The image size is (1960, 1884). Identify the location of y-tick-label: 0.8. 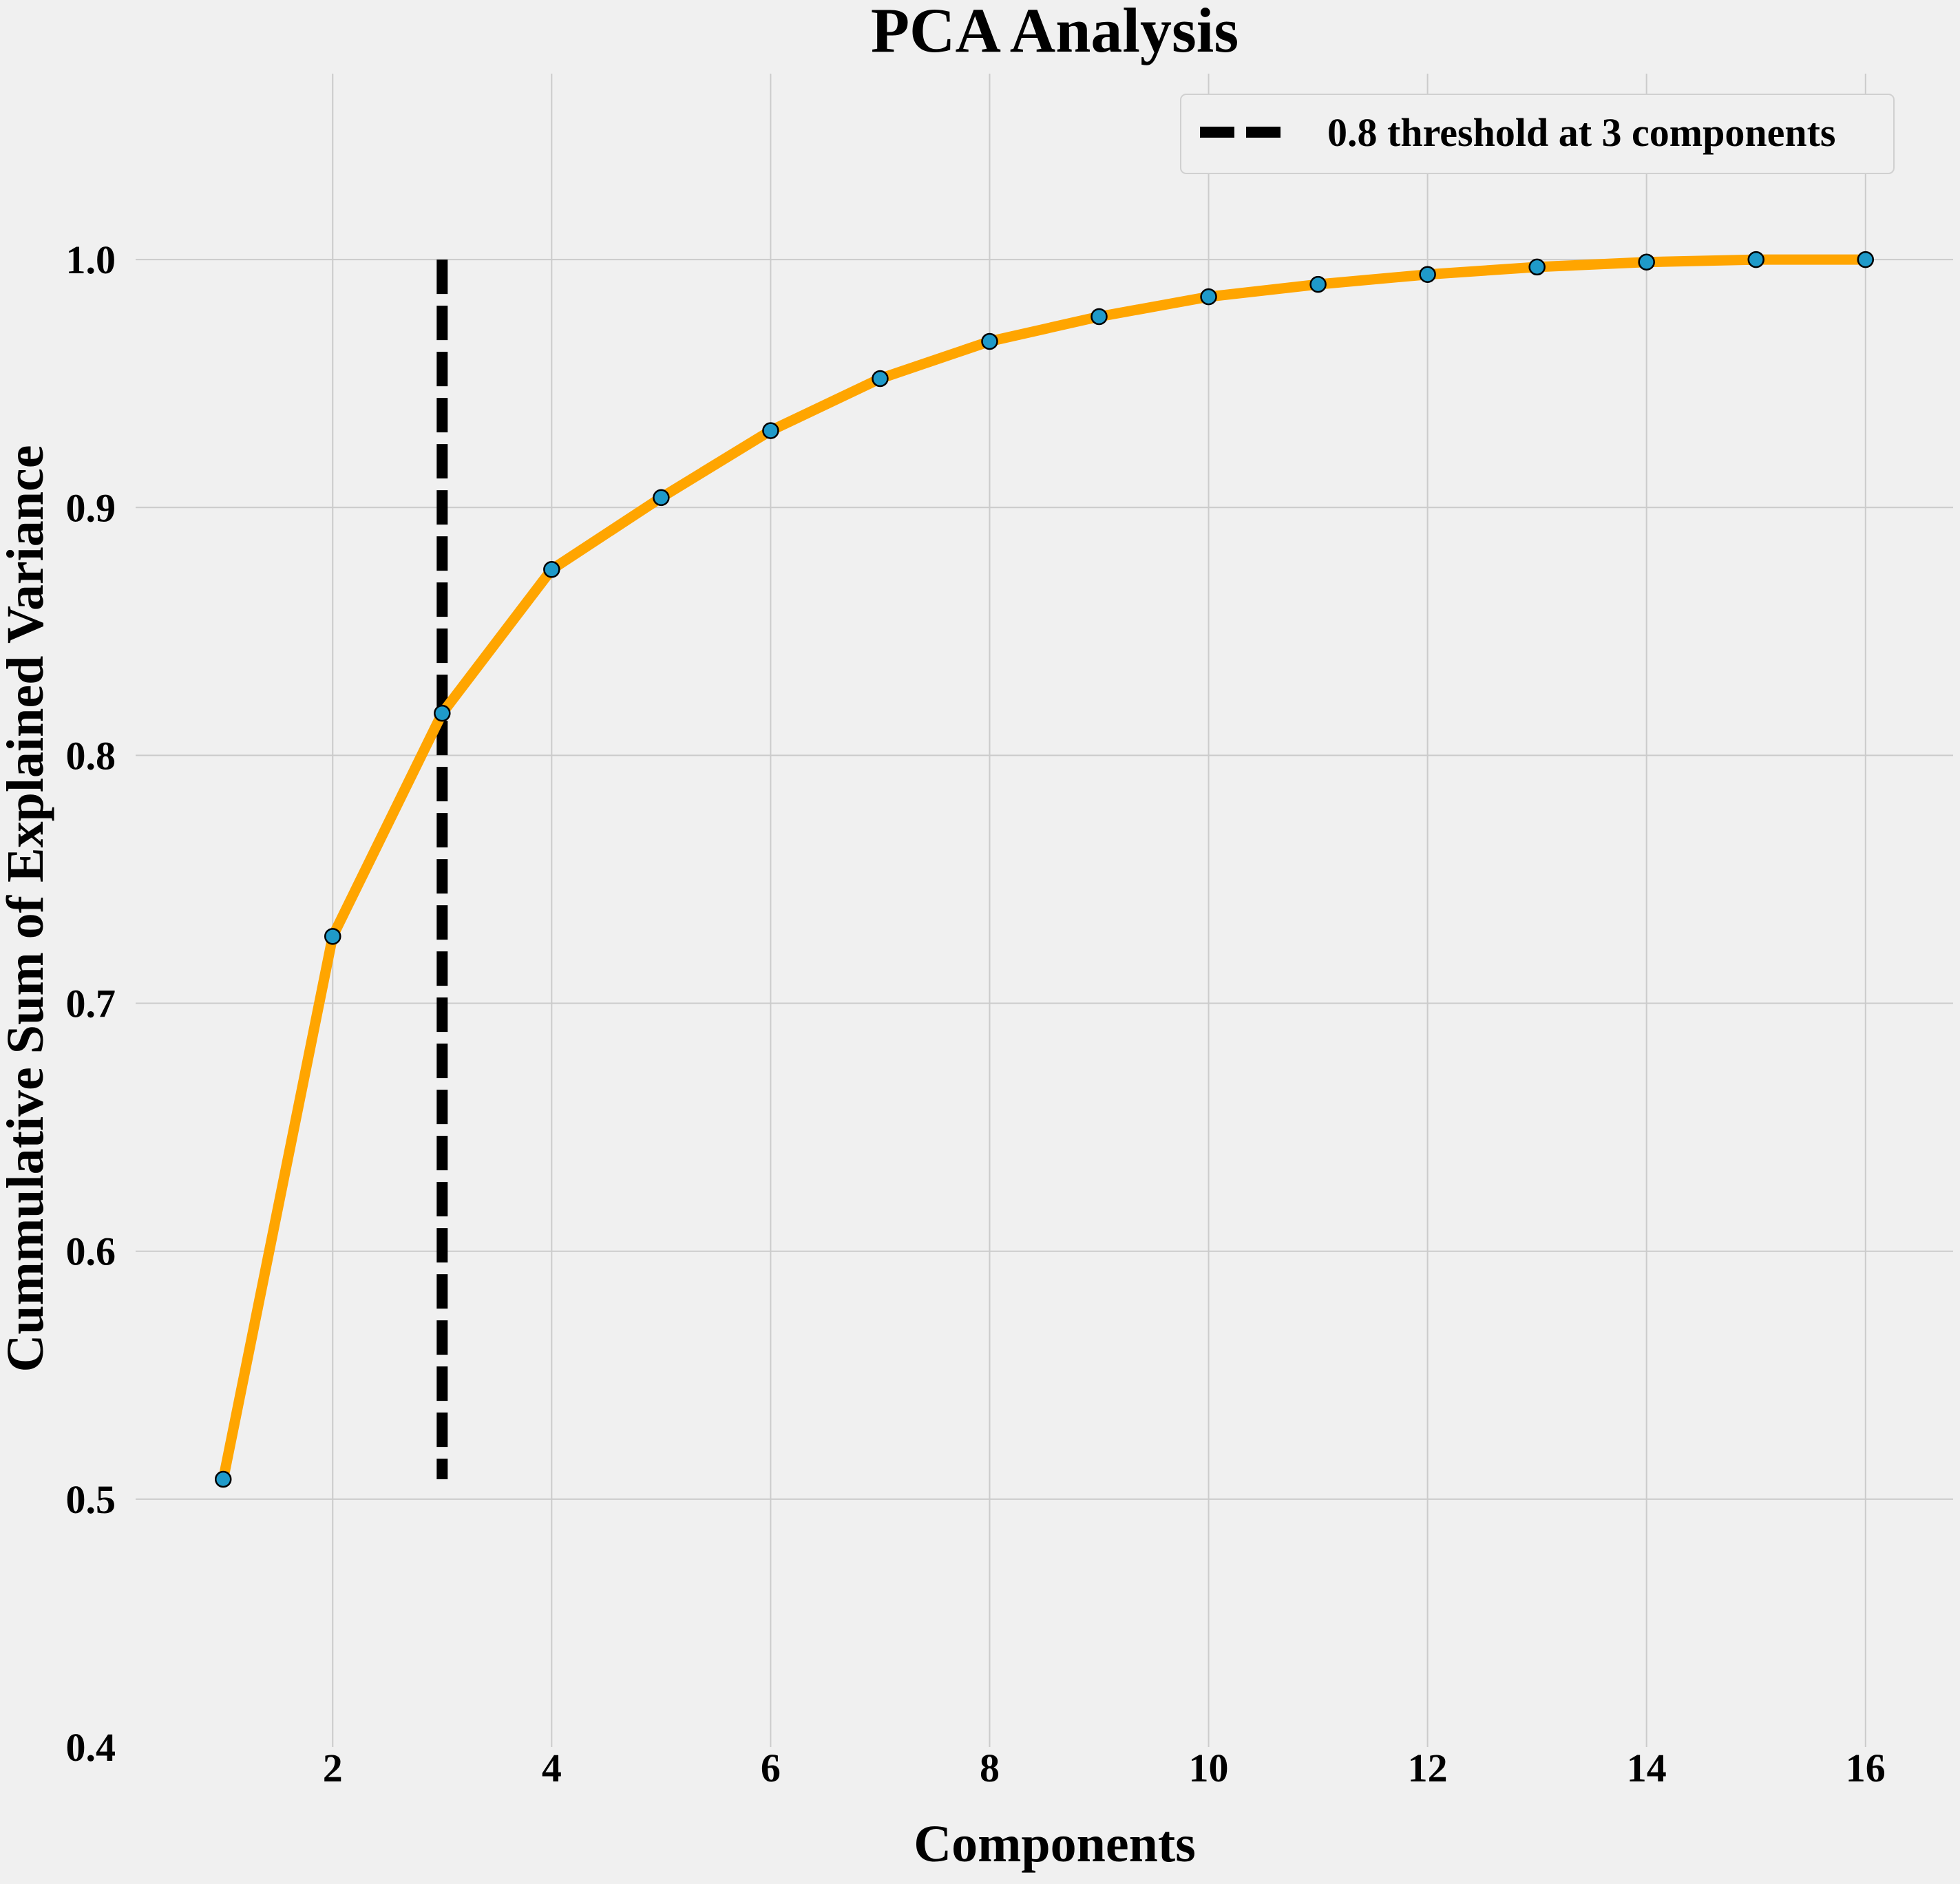
(91, 756).